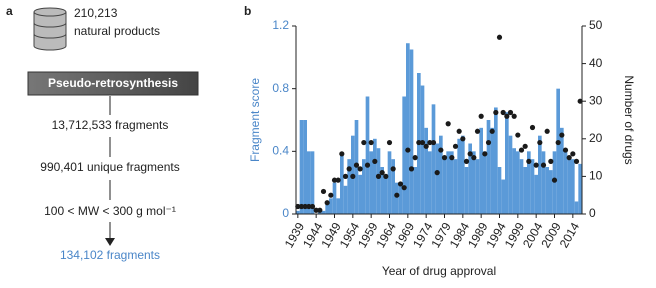  Describe the element at coordinates (280, 25) in the screenshot. I see `y-tick-label: 1.2` at that location.